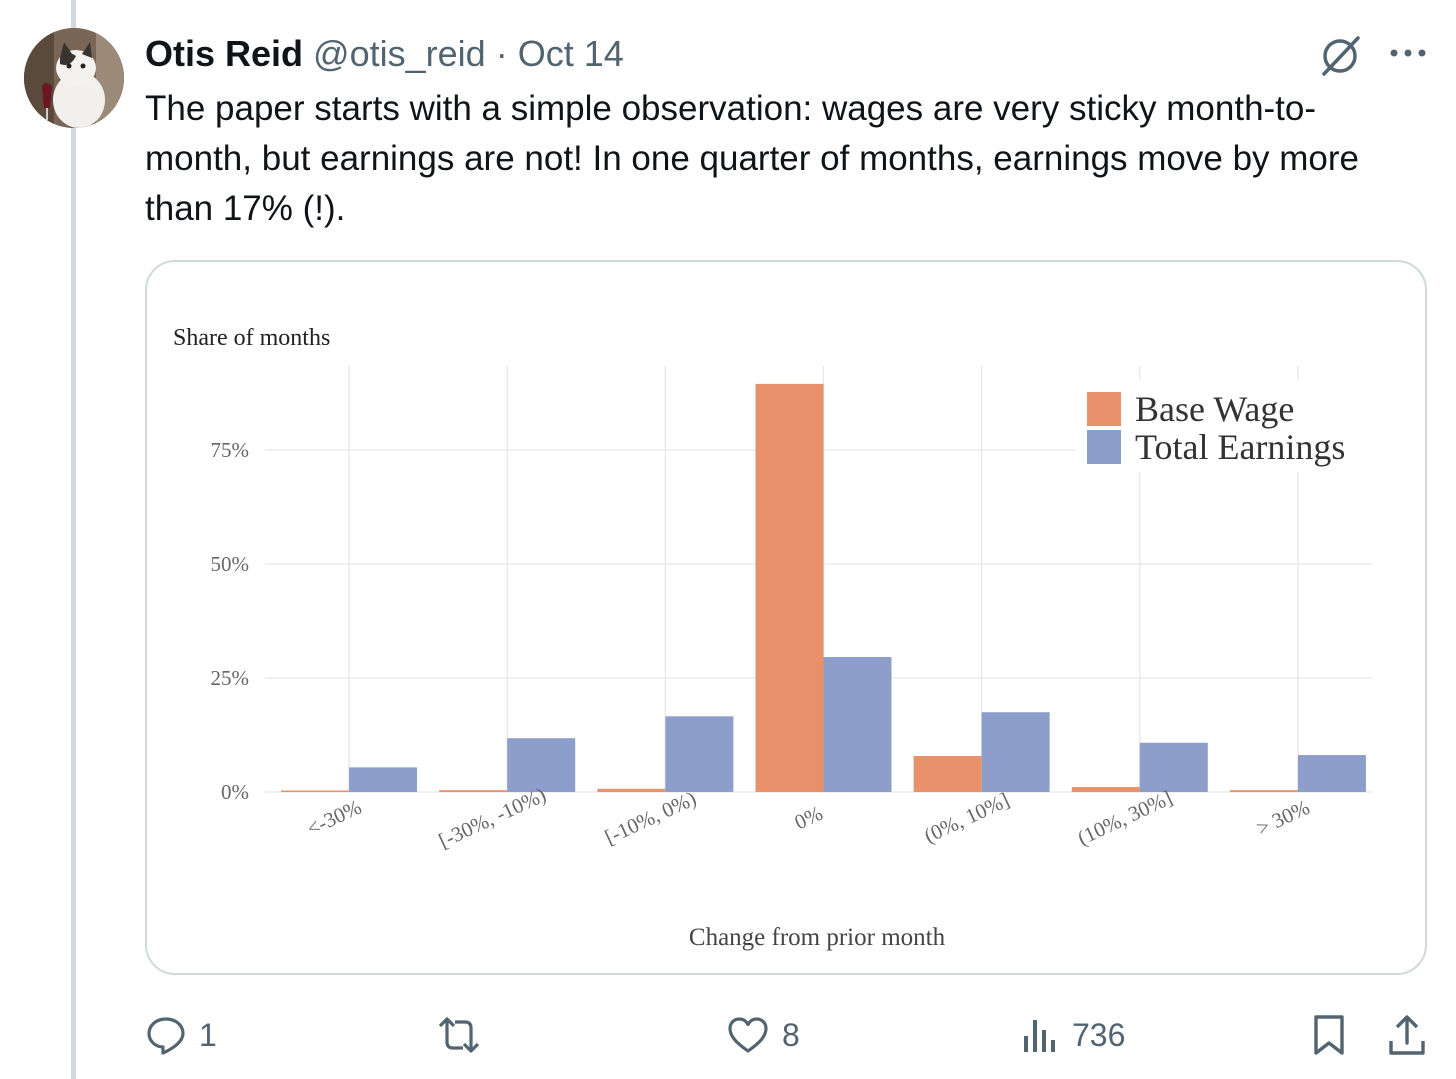  Describe the element at coordinates (1341, 55) in the screenshot. I see `grok-icon` at that location.